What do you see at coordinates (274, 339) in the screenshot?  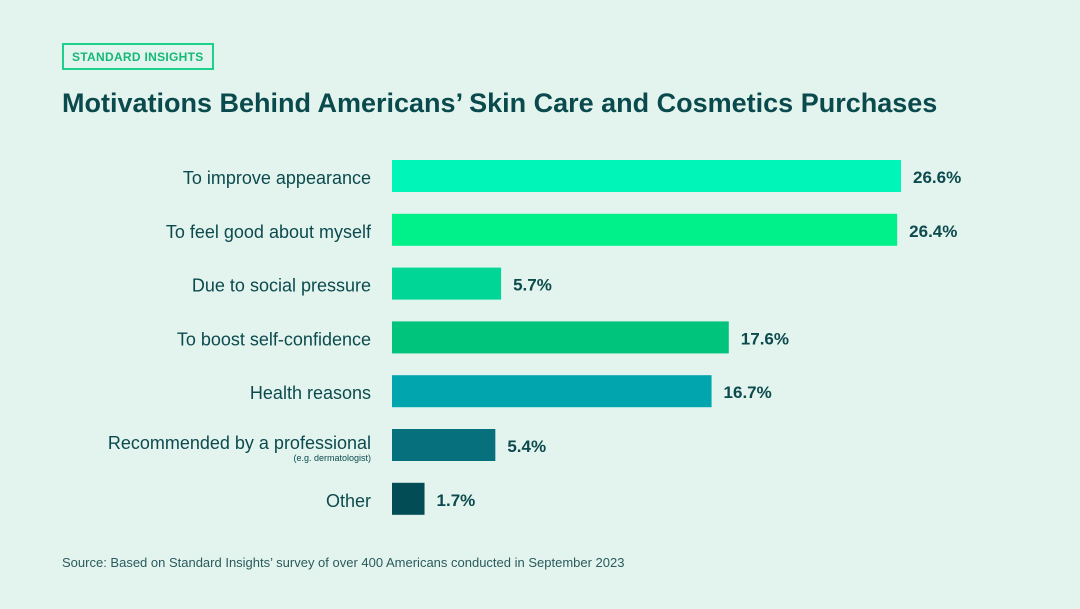 I see `category-label: To boost self-confidence` at bounding box center [274, 339].